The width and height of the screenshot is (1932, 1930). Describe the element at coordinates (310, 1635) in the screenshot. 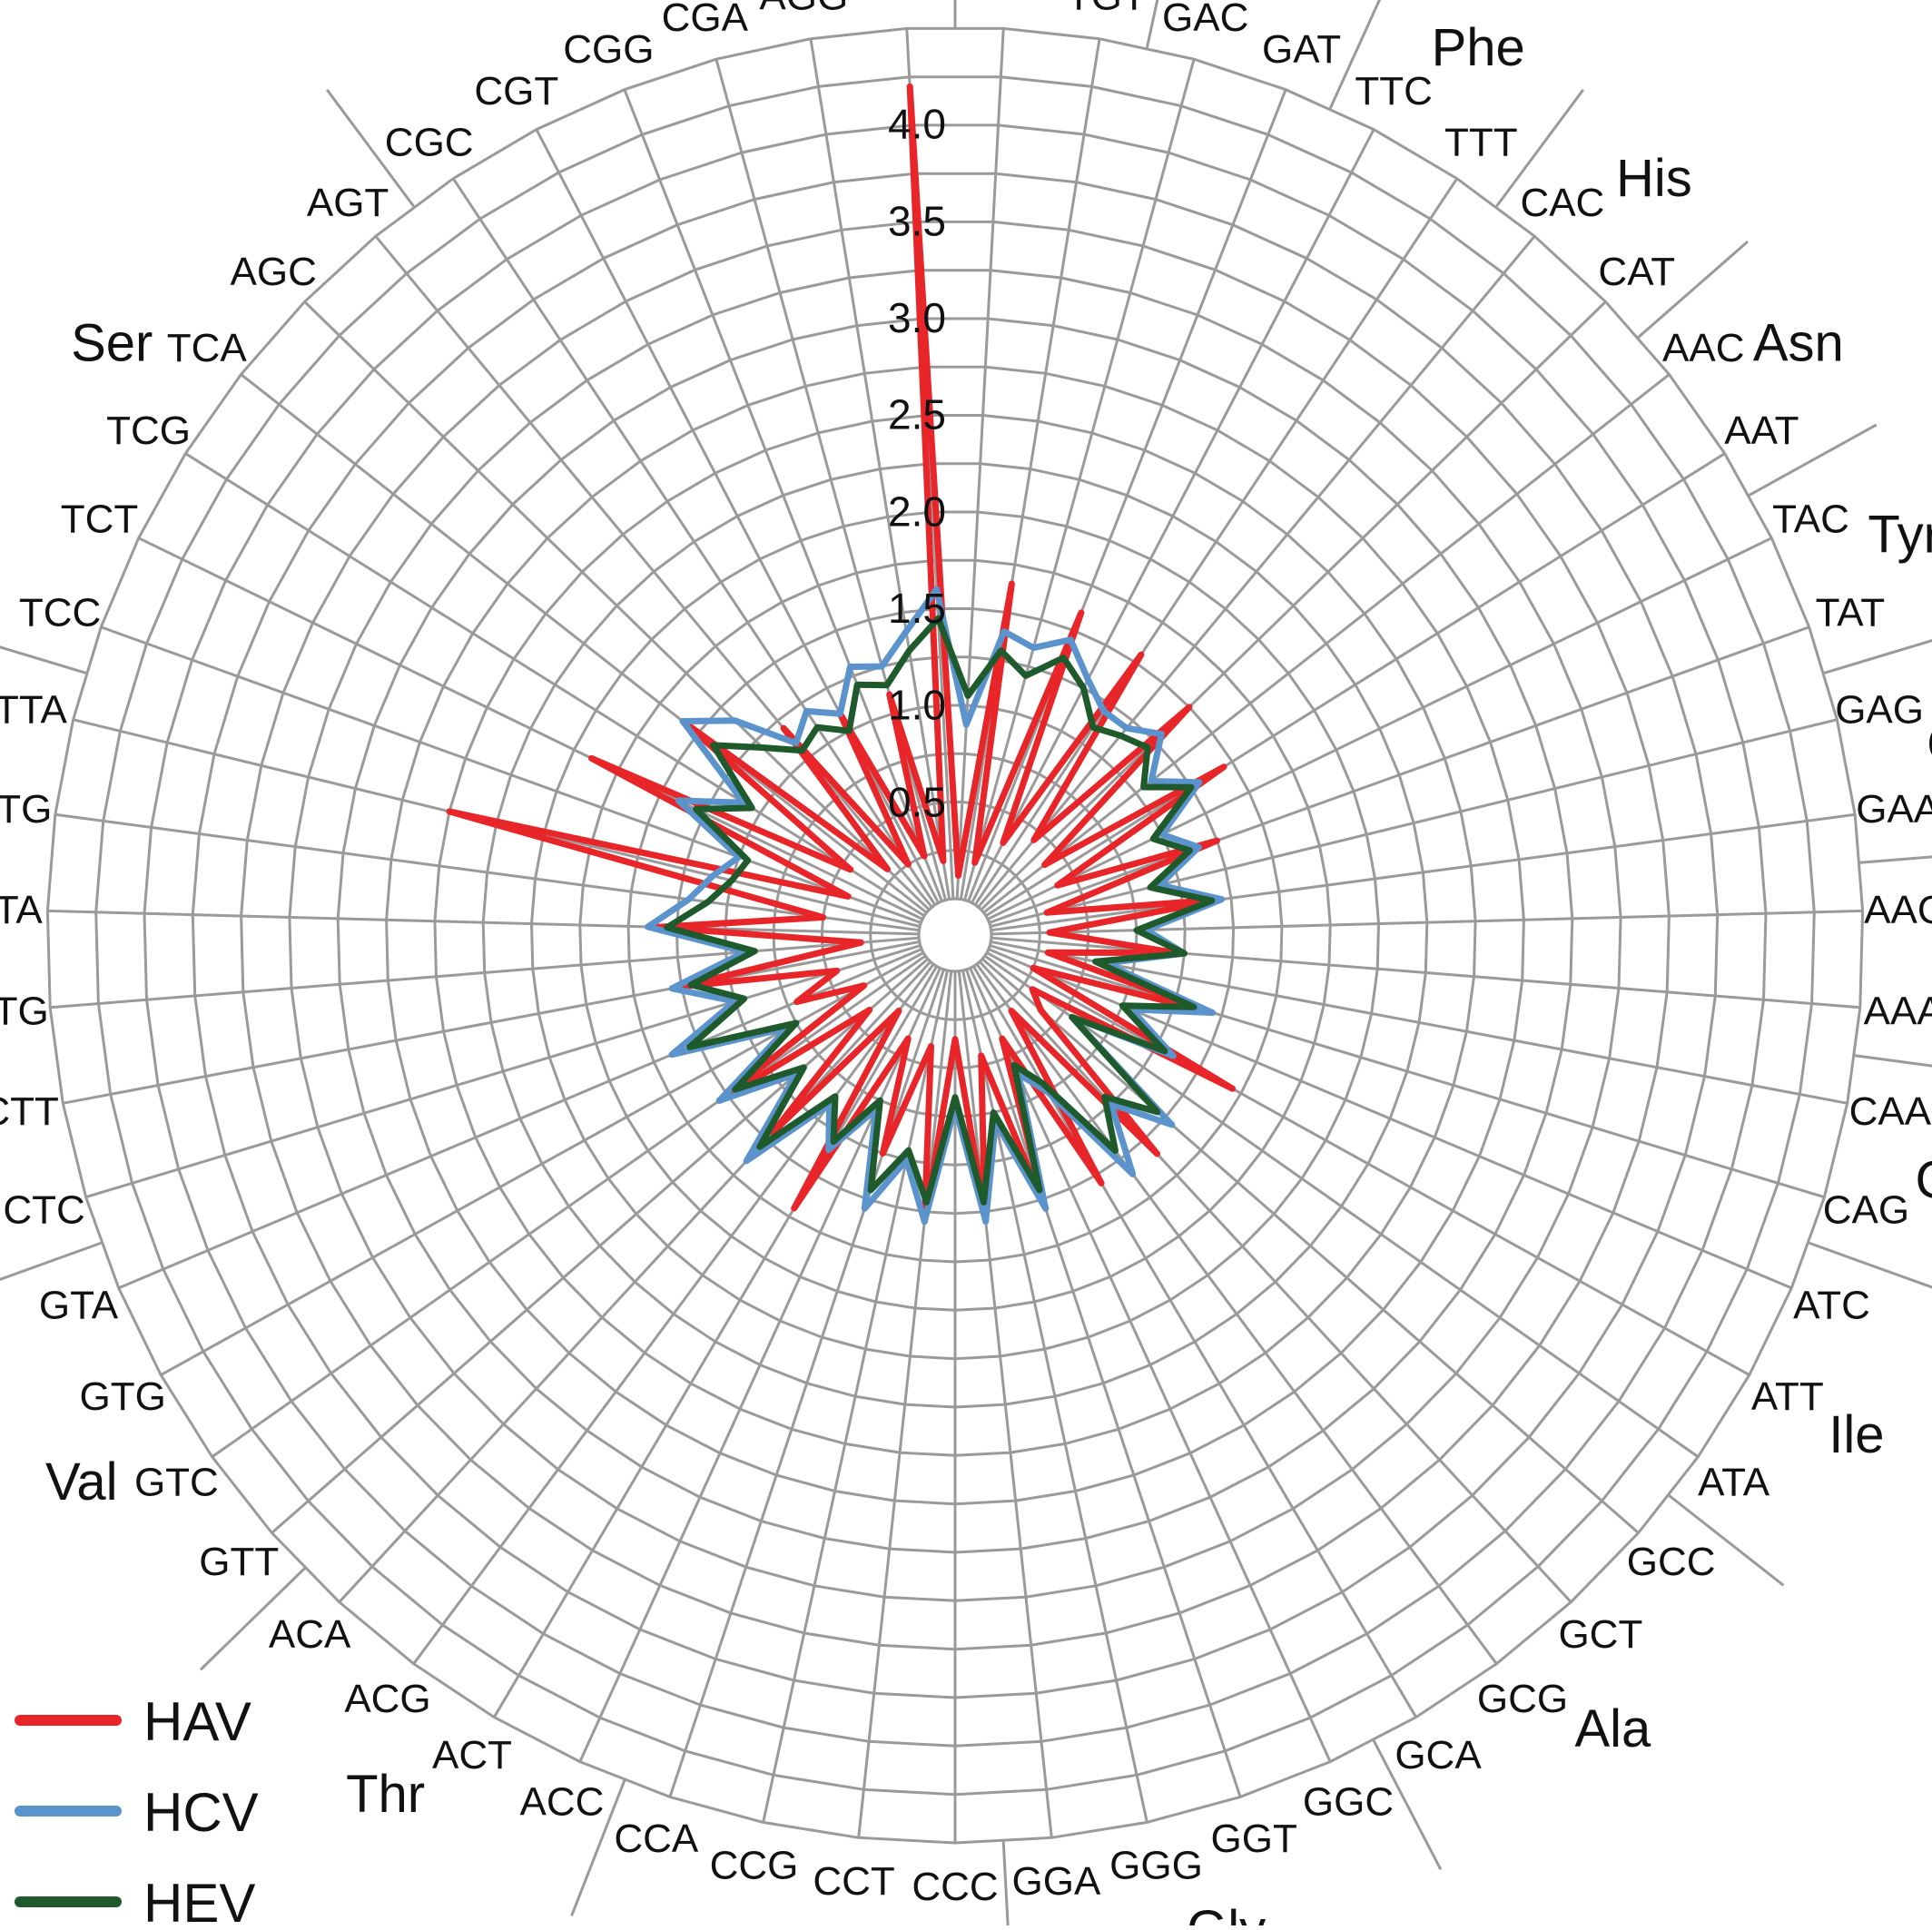

I see `codon-label: ACA` at that location.